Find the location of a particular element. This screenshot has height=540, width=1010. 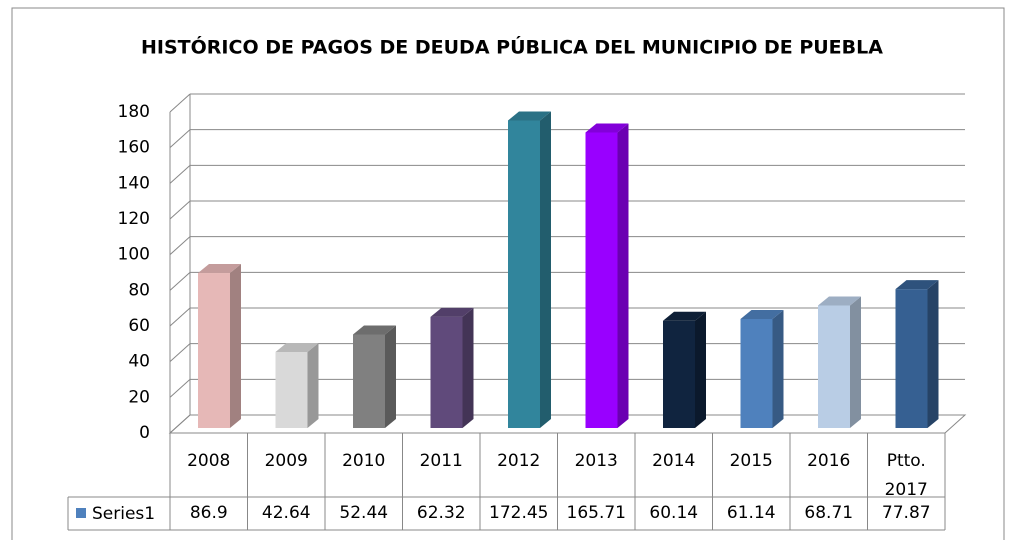

x-tick-label: 2011 is located at coordinates (441, 461).